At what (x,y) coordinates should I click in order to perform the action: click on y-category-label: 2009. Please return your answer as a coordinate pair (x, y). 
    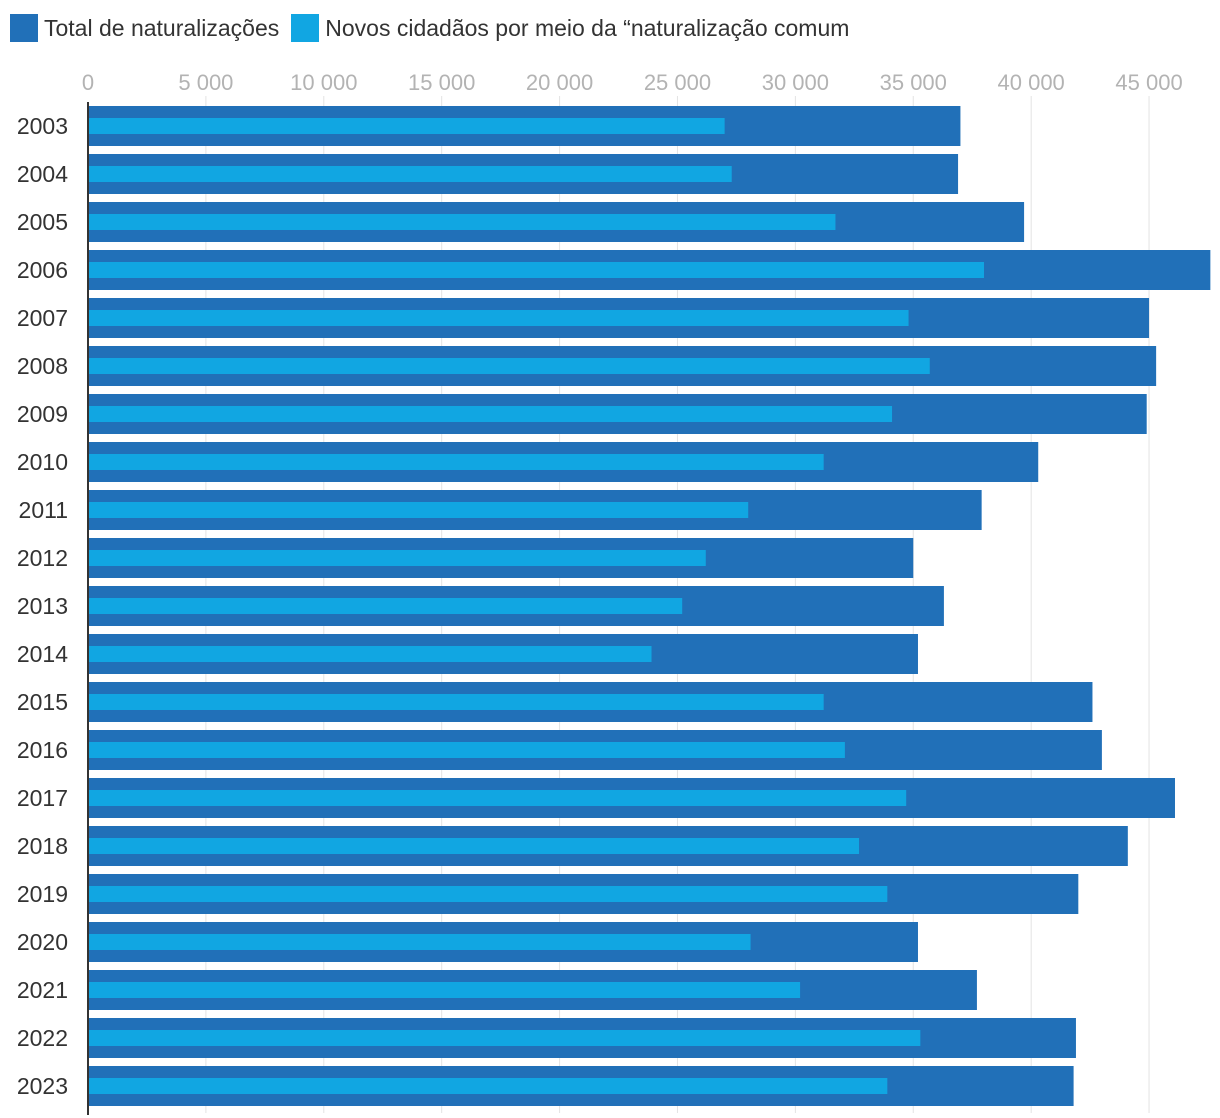
    Looking at the image, I should click on (42, 414).